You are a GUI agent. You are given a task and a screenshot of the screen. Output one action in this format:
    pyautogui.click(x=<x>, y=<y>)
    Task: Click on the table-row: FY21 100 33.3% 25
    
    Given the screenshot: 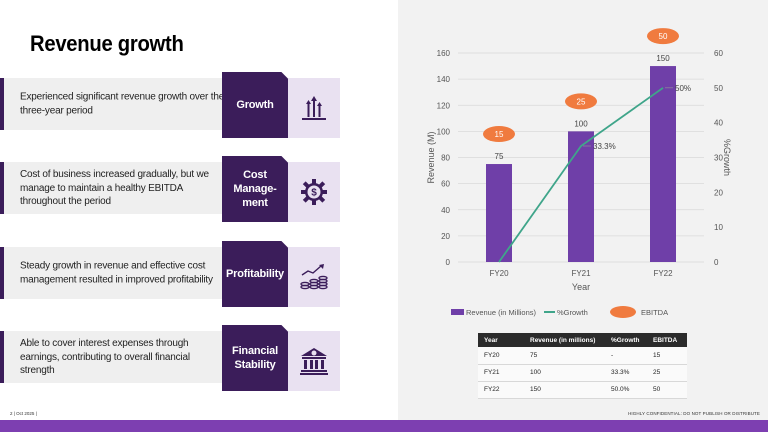 What is the action you would take?
    pyautogui.click(x=582, y=373)
    